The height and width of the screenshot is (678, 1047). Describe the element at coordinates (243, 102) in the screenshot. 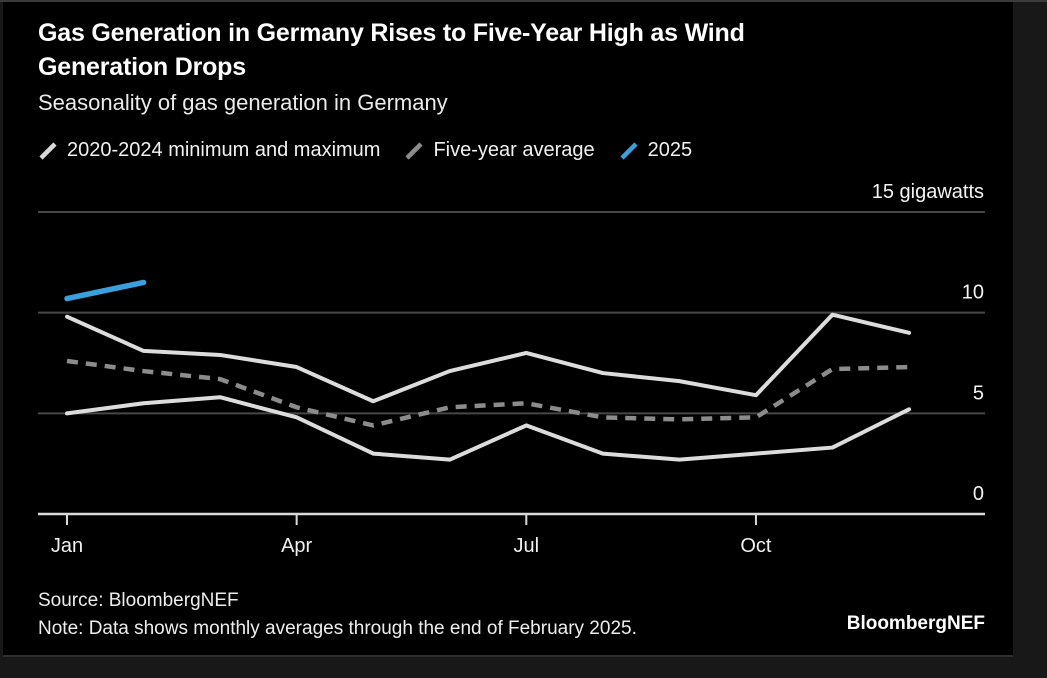

I see `chart-subtitle: Seasonality of gas generation in Germany` at that location.